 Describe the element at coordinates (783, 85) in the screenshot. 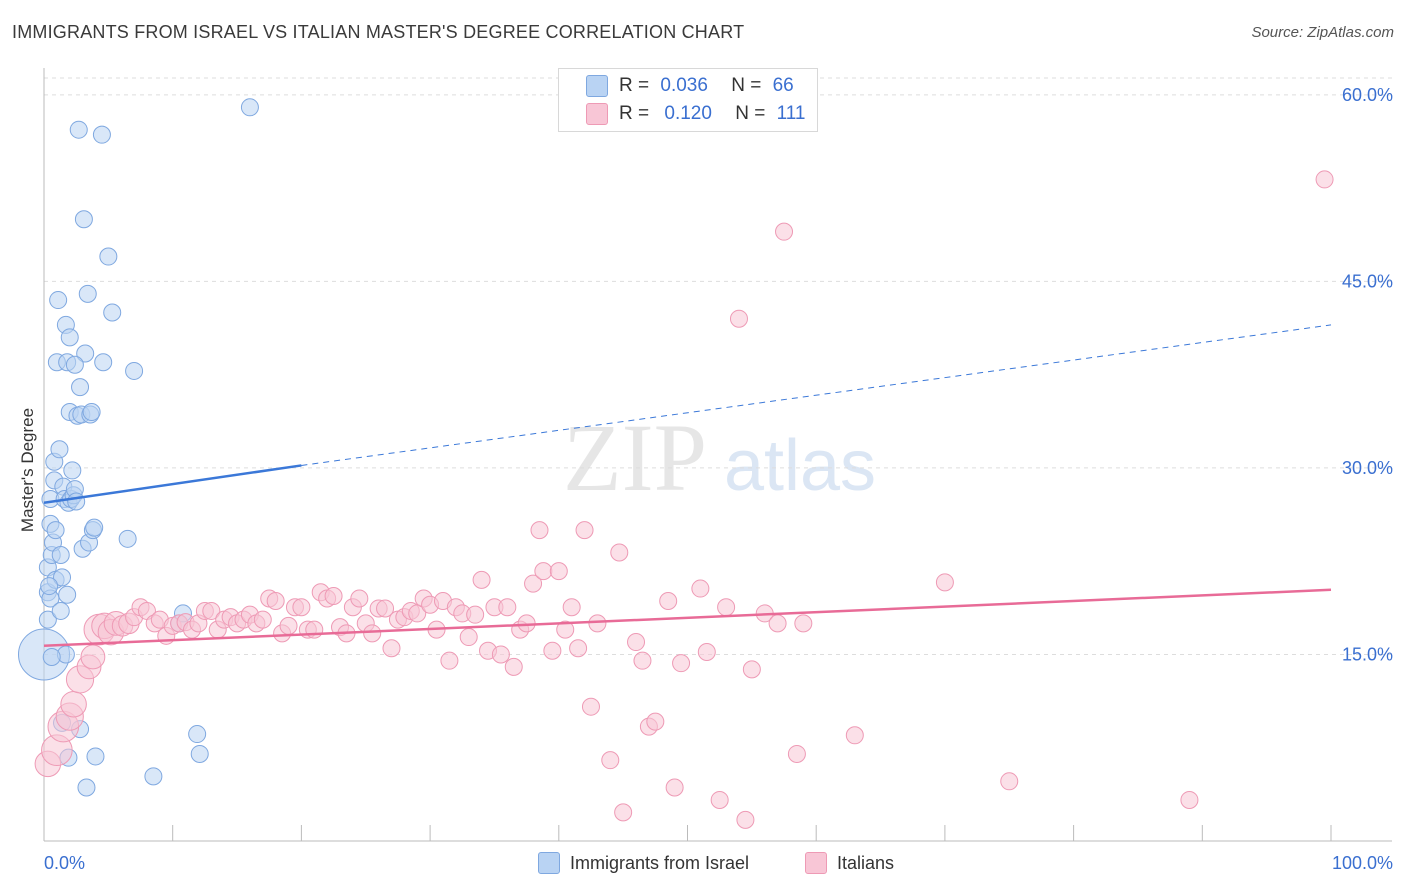

I see `legend-n-value-israel: 66` at that location.